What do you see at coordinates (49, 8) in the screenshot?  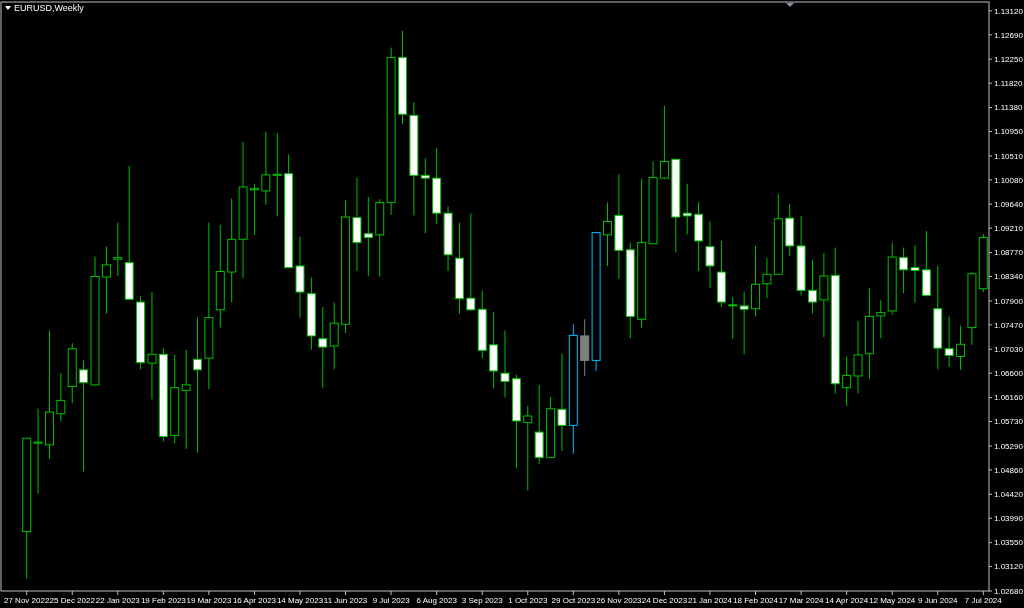 I see `chart-title: EURUSD,Weekly` at bounding box center [49, 8].